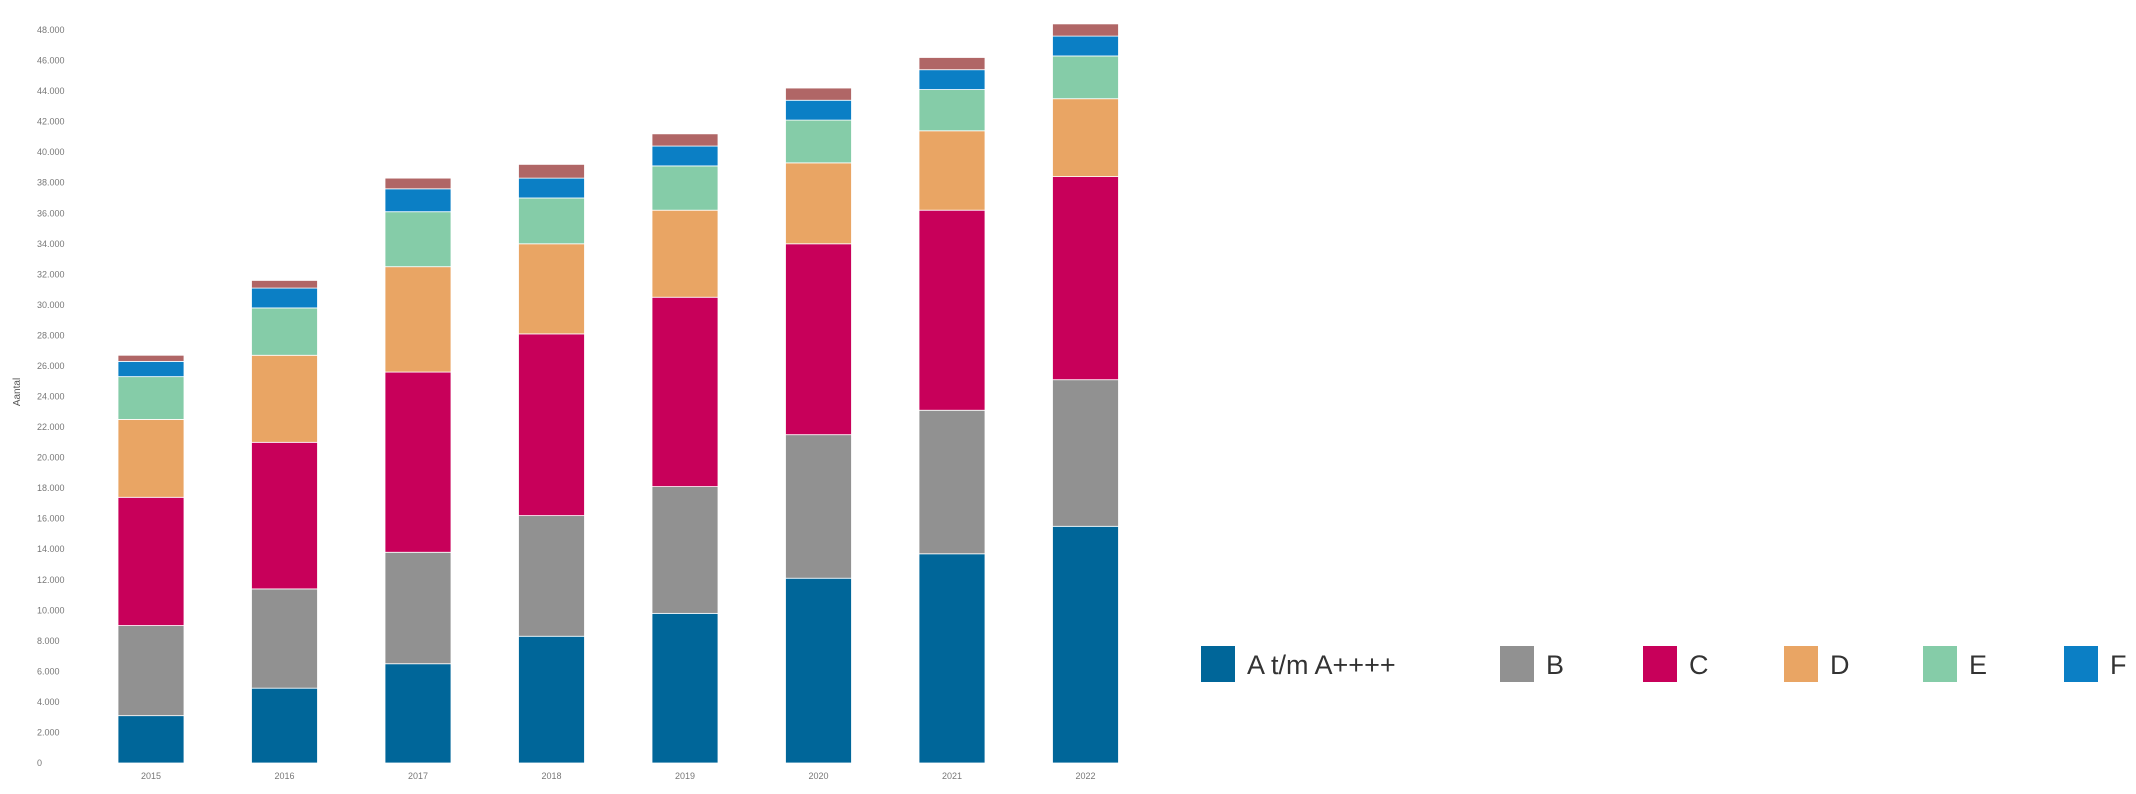 This screenshot has width=2136, height=794. Describe the element at coordinates (51, 91) in the screenshot. I see `y-tick-label: 44.000` at that location.